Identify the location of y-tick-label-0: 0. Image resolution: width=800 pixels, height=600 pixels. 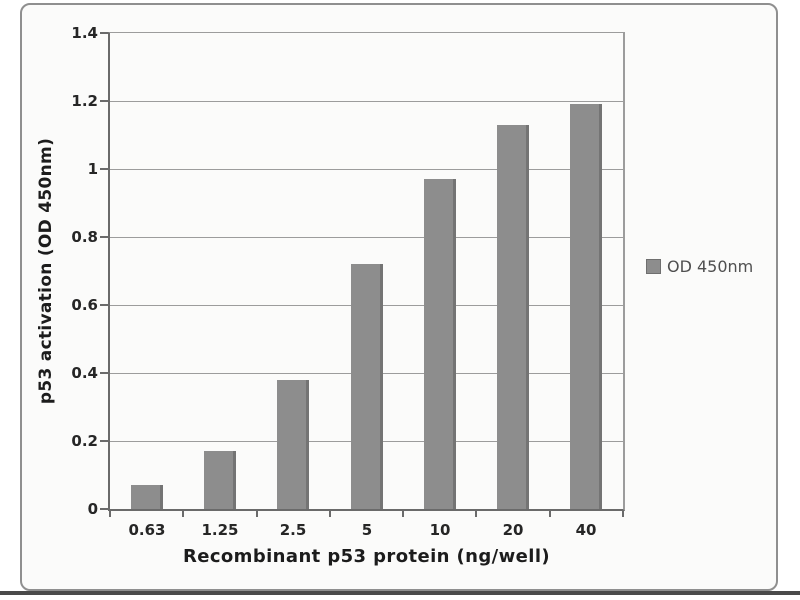
(92, 509).